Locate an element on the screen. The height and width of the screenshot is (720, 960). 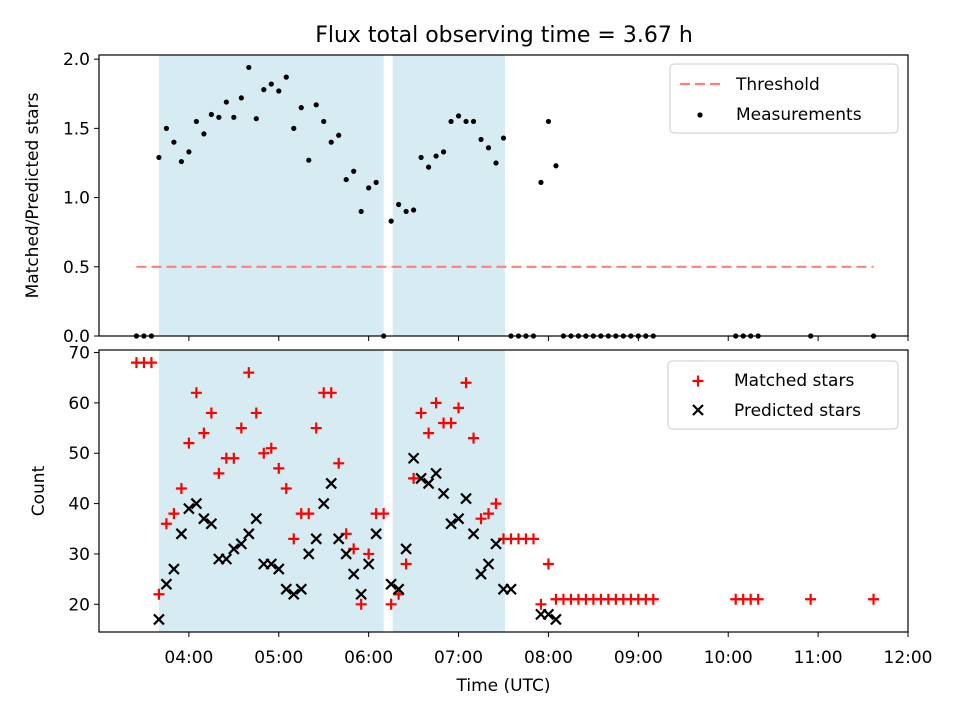
legend-matched-swatch is located at coordinates (698, 381).